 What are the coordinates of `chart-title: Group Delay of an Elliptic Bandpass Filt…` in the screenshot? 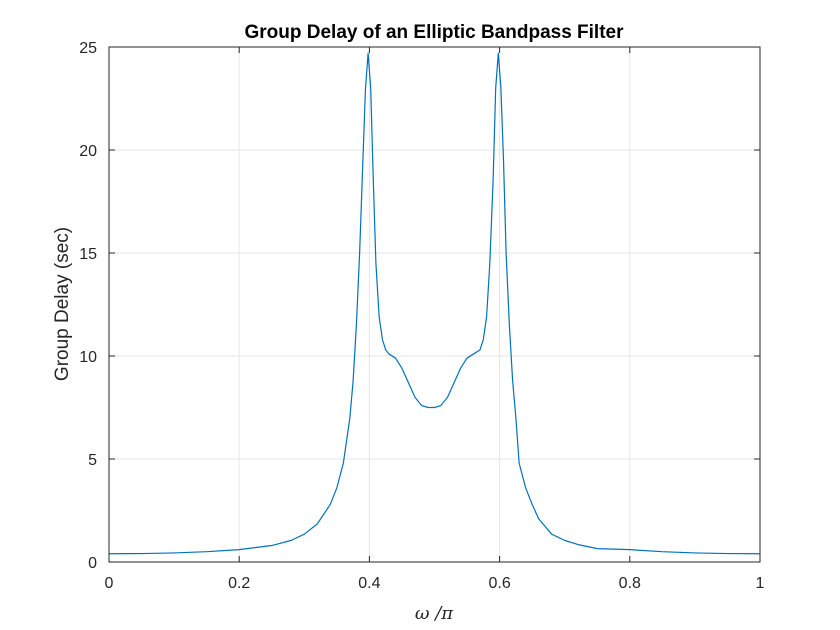 It's located at (434, 32).